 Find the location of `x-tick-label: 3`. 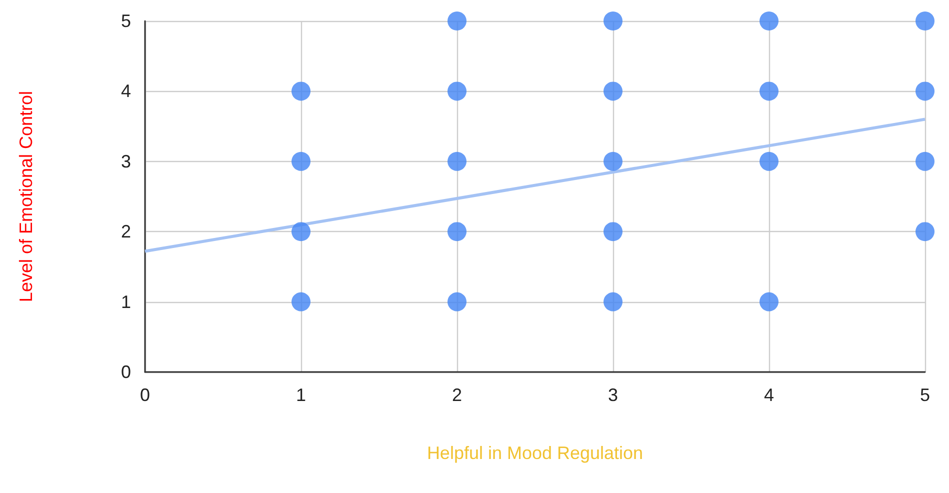

x-tick-label: 3 is located at coordinates (613, 395).